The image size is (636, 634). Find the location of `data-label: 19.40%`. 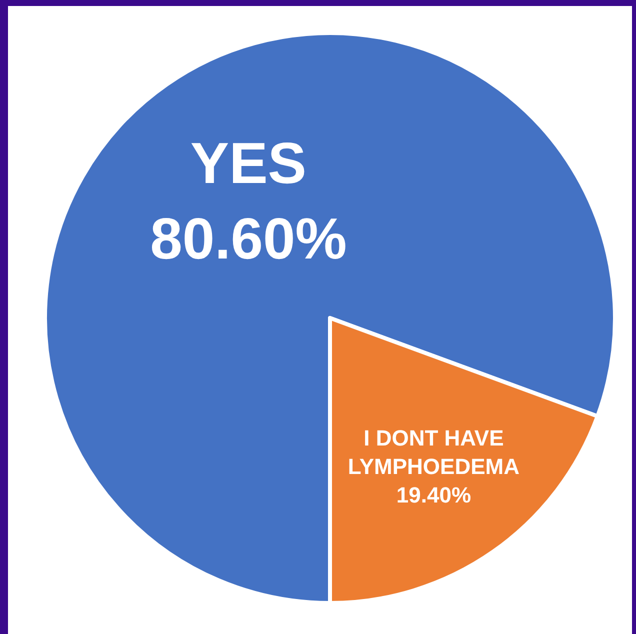

data-label: 19.40% is located at coordinates (434, 495).